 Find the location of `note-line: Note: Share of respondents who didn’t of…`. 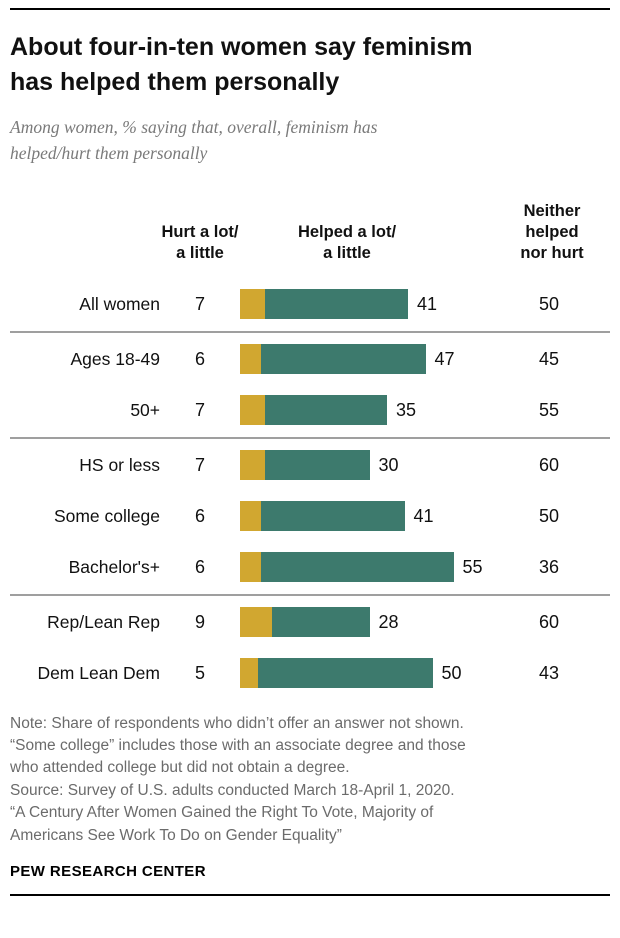

note-line: Note: Share of respondents who didn’t of… is located at coordinates (237, 723).